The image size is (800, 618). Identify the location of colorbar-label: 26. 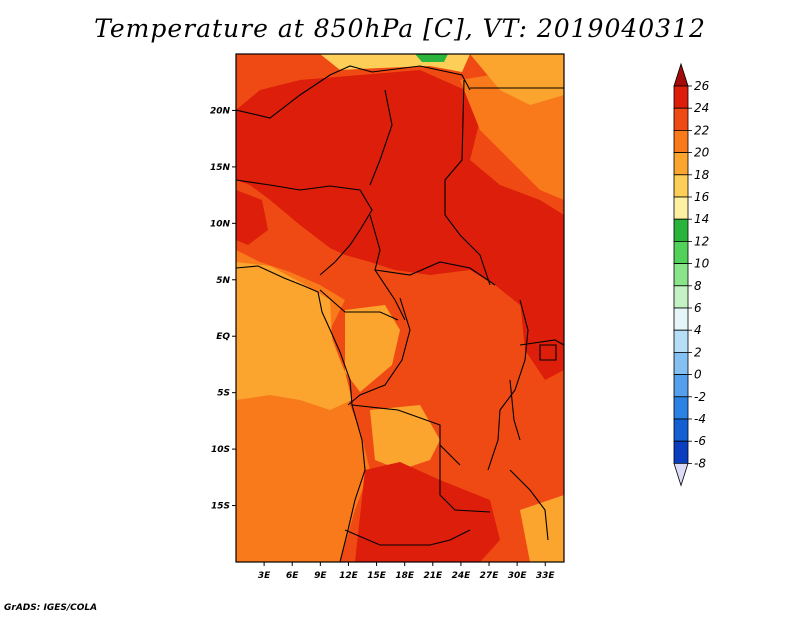
(702, 86).